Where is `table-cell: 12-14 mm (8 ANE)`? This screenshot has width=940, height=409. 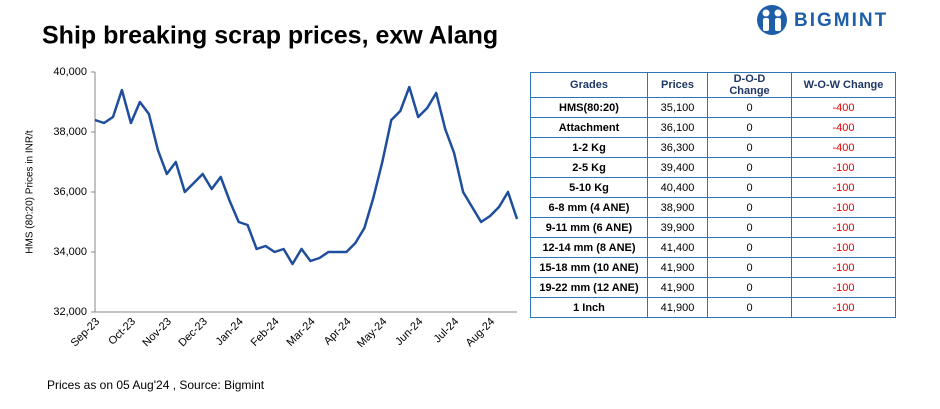
table-cell: 12-14 mm (8 ANE) is located at coordinates (589, 247).